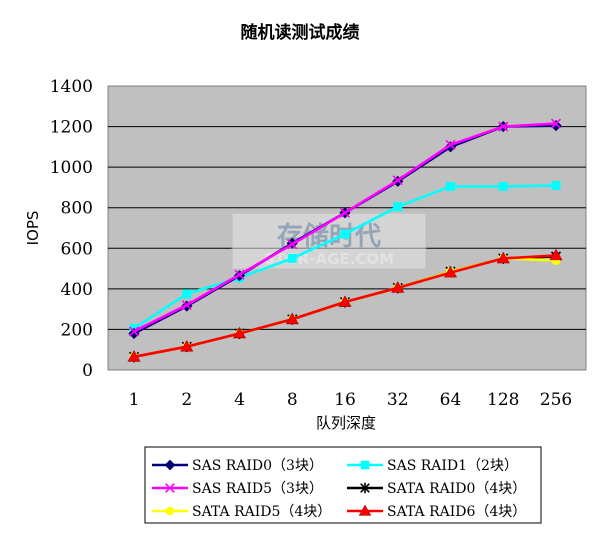  Describe the element at coordinates (292, 400) in the screenshot. I see `x-tick-label: 8` at that location.